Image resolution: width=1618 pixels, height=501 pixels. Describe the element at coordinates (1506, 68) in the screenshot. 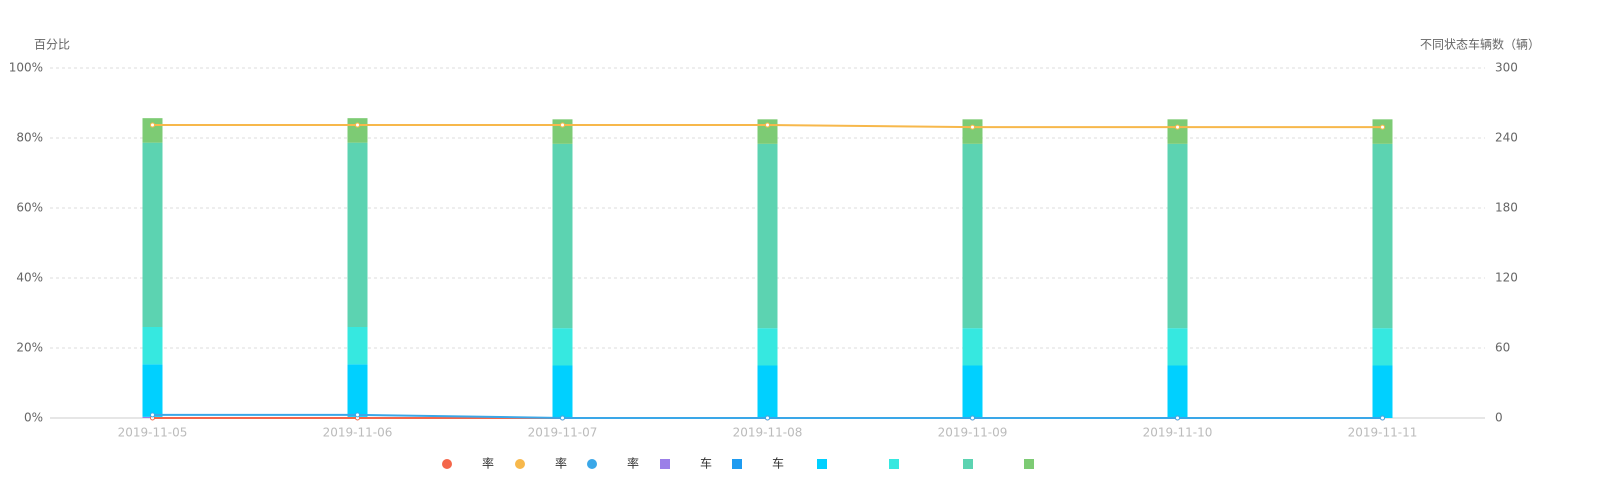

I see `y2-tick-label: 300` at that location.